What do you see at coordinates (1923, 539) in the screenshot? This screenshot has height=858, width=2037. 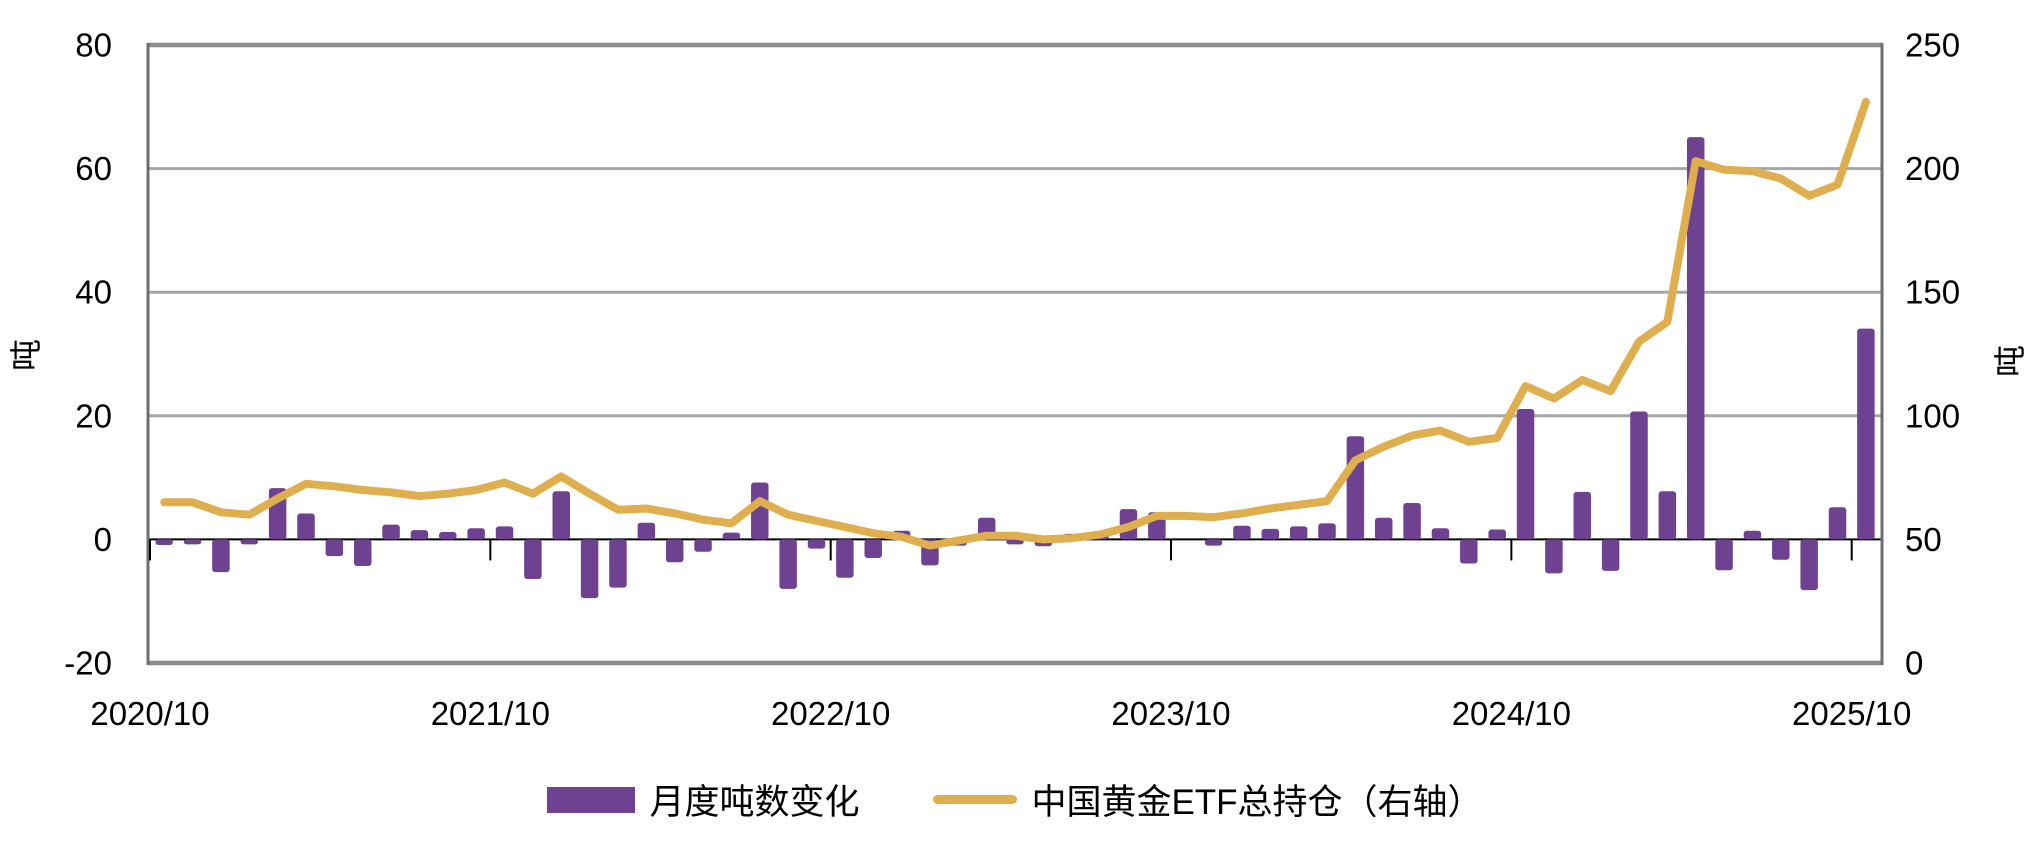 I see `right-axis-tick-label: 50` at bounding box center [1923, 539].